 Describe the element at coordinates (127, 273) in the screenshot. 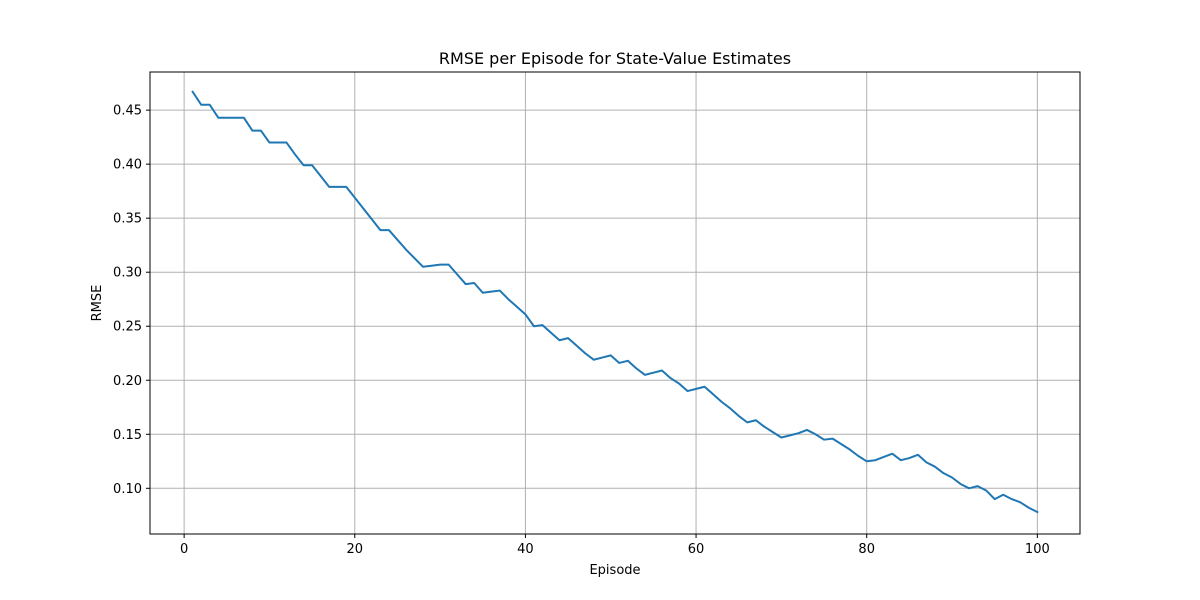

I see `y-tick-label: 0.30` at that location.